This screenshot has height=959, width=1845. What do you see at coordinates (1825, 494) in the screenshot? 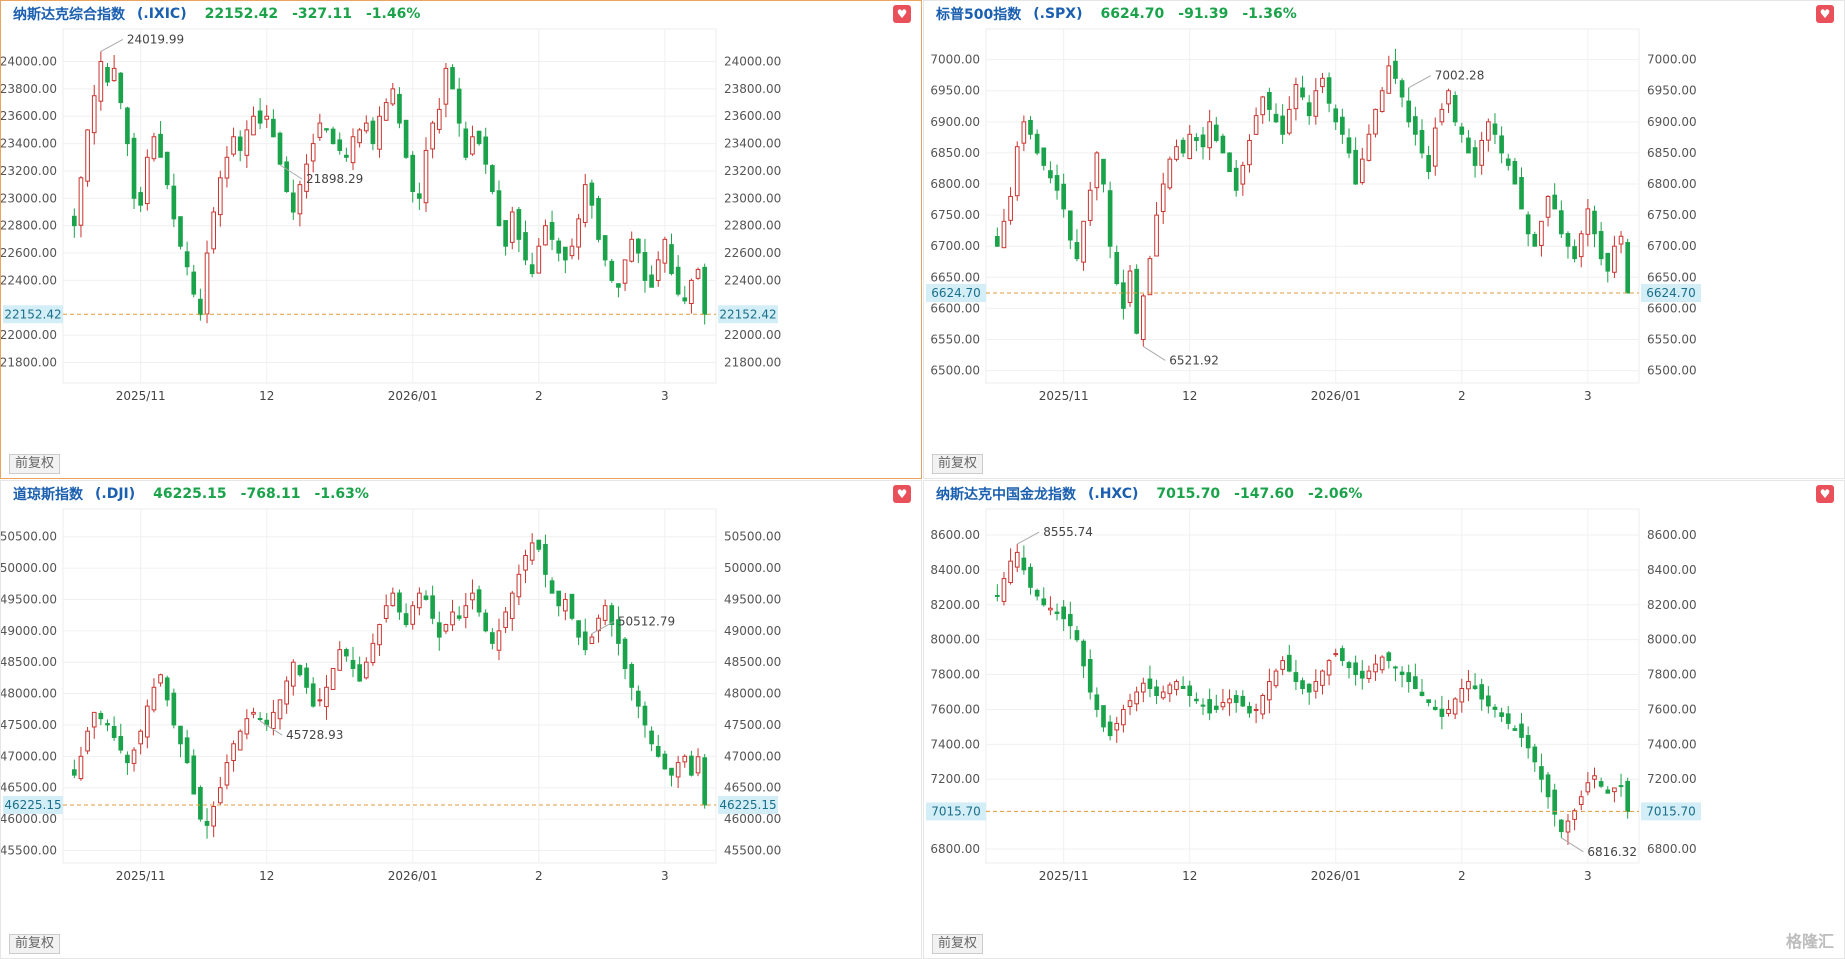
I see `heart-icon: ♥` at bounding box center [1825, 494].